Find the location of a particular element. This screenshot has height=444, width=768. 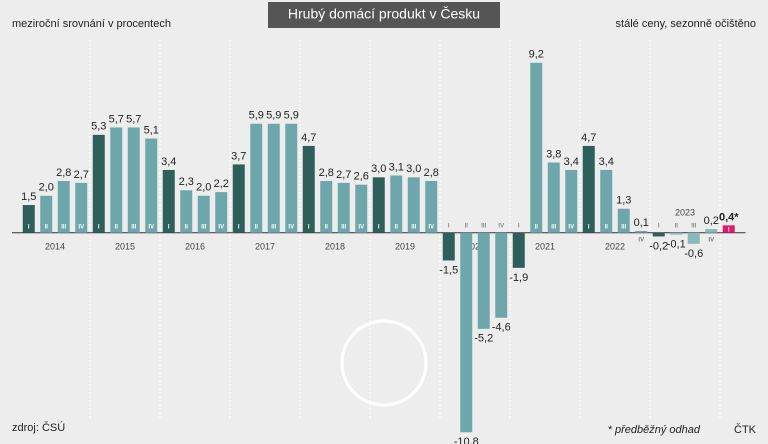

logo is located at coordinates (384, 363).